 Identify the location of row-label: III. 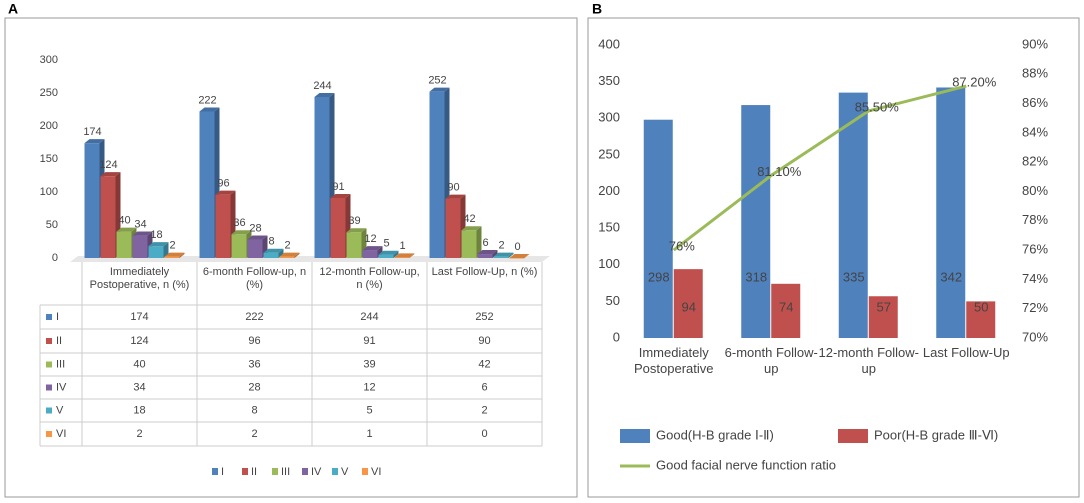
(60, 364).